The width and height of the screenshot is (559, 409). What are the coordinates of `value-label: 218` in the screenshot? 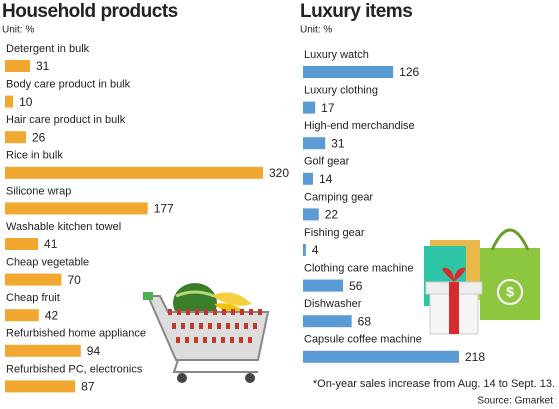 It's located at (475, 357).